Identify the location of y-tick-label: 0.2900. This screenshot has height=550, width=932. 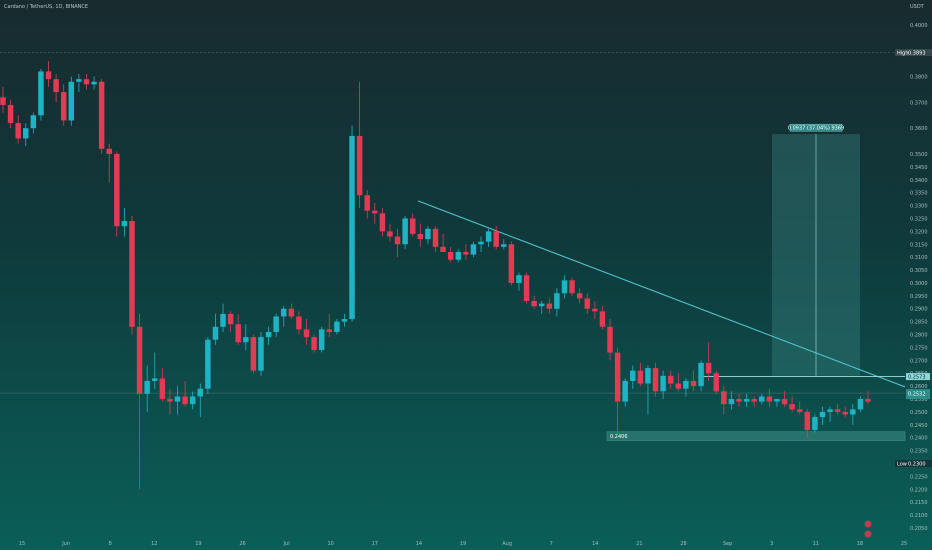
(919, 310).